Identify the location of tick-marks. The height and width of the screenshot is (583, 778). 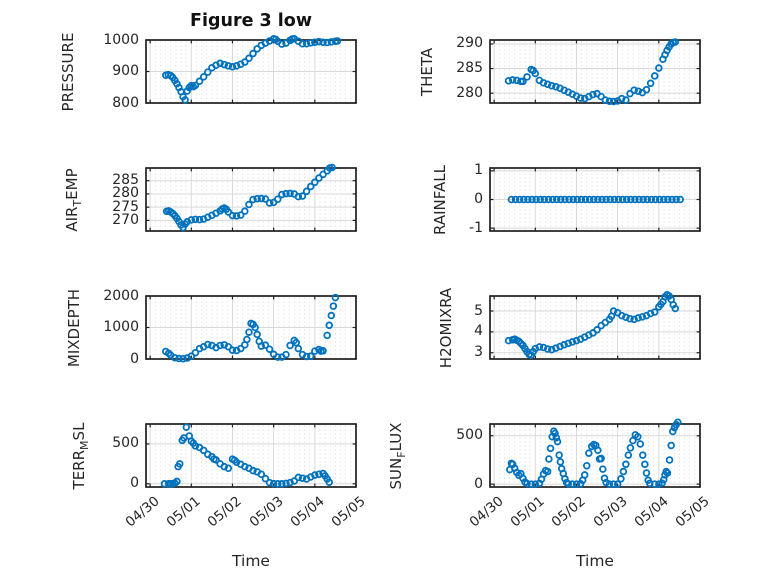
(595, 199).